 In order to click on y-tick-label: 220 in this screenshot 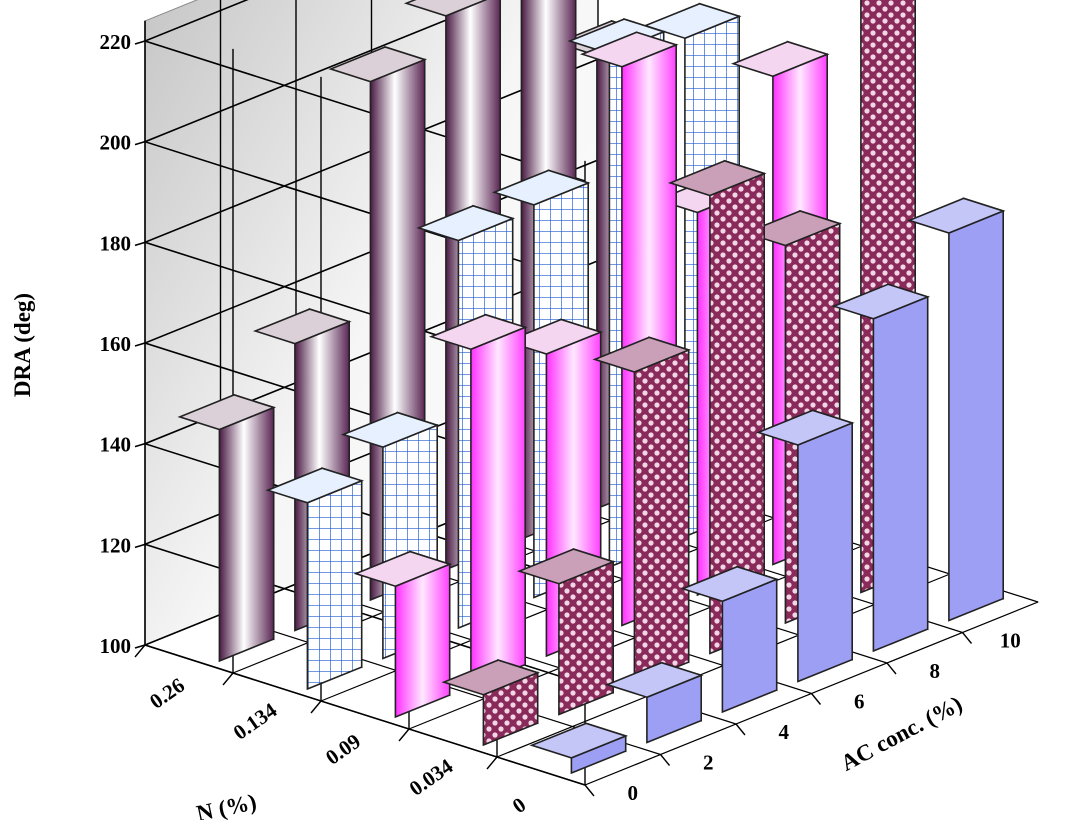, I will do `click(116, 42)`.